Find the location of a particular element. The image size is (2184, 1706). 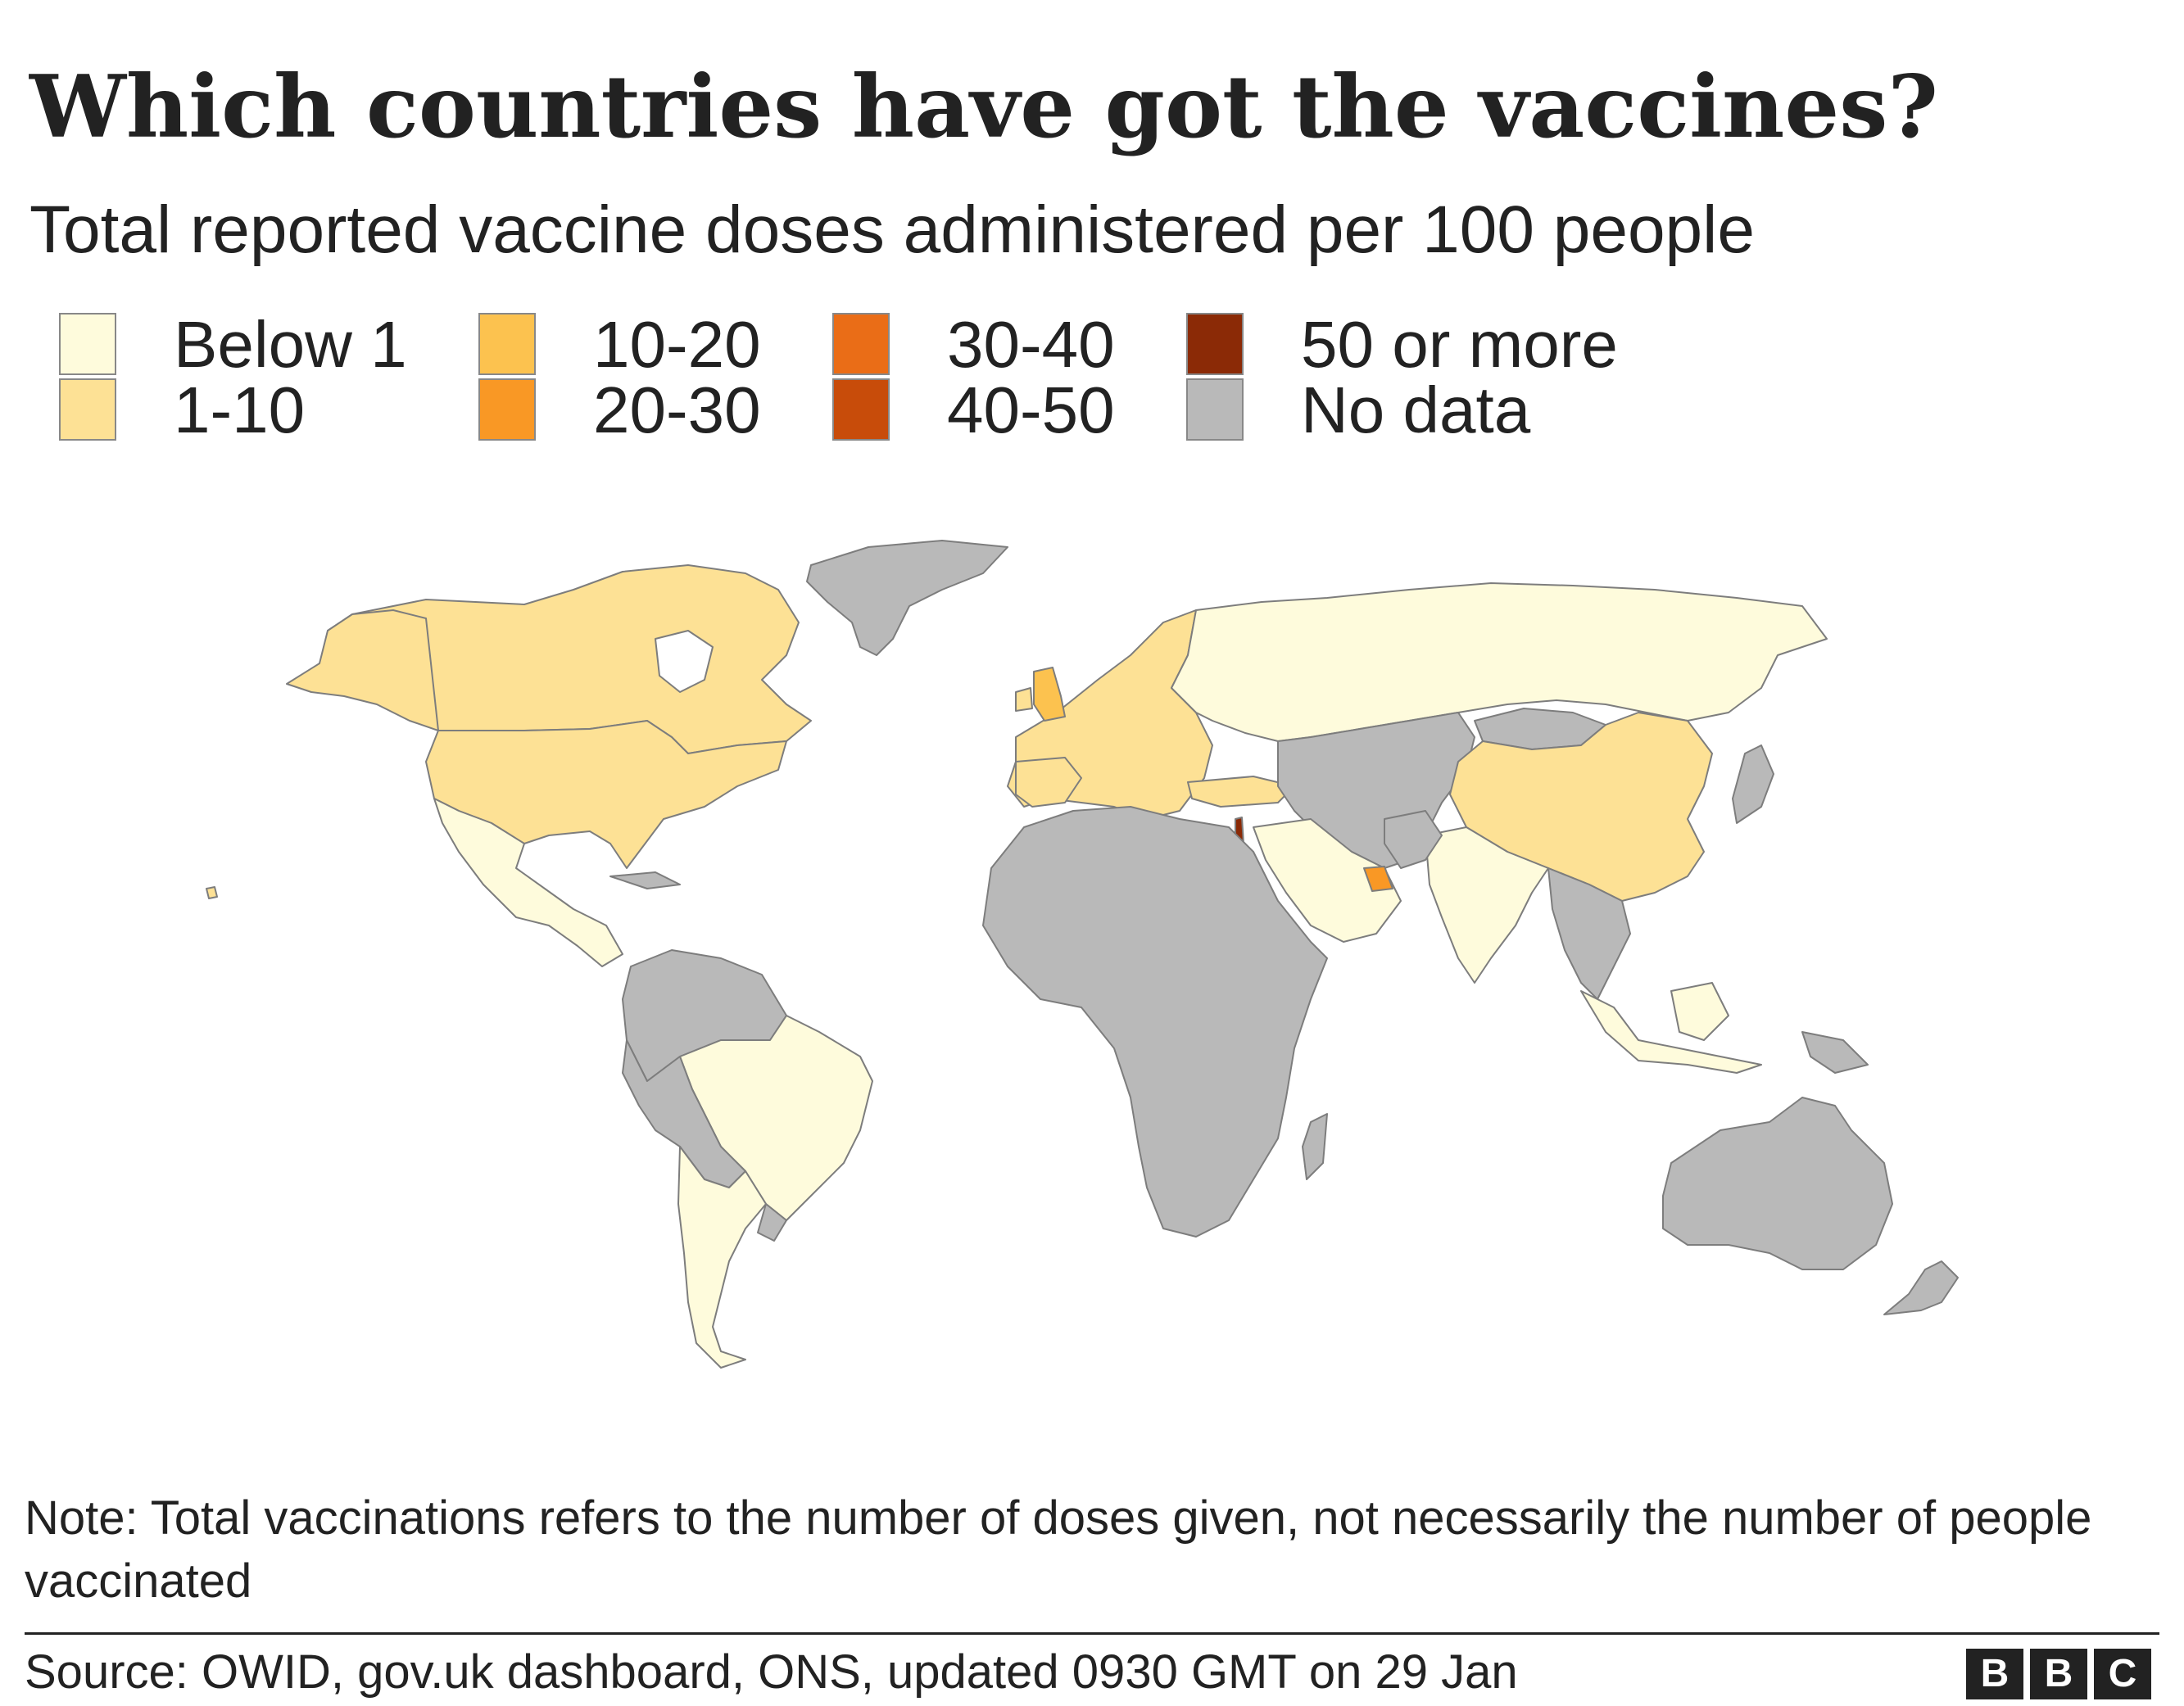

country-saudi-arabia is located at coordinates (1327, 880).